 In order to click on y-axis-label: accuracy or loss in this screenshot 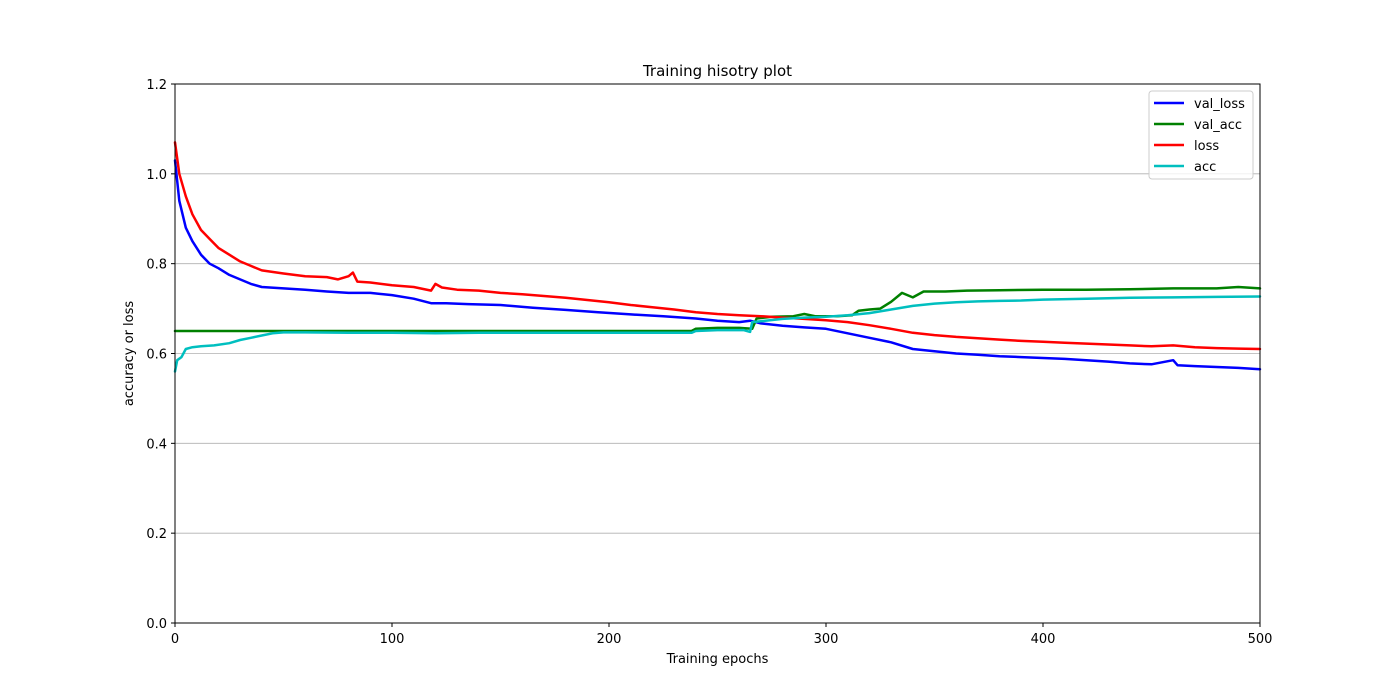, I will do `click(129, 354)`.